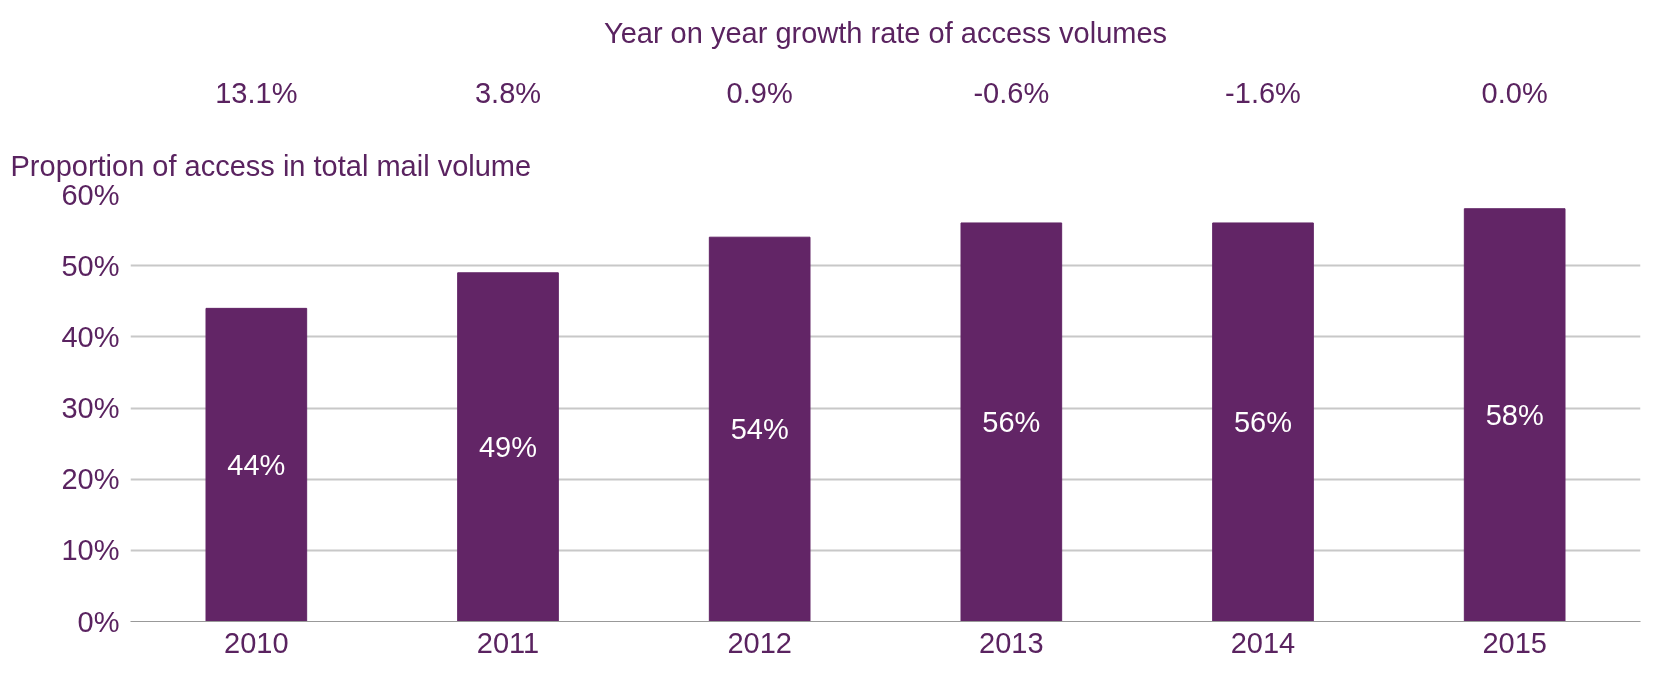  What do you see at coordinates (759, 93) in the screenshot?
I see `text: 0.9%` at bounding box center [759, 93].